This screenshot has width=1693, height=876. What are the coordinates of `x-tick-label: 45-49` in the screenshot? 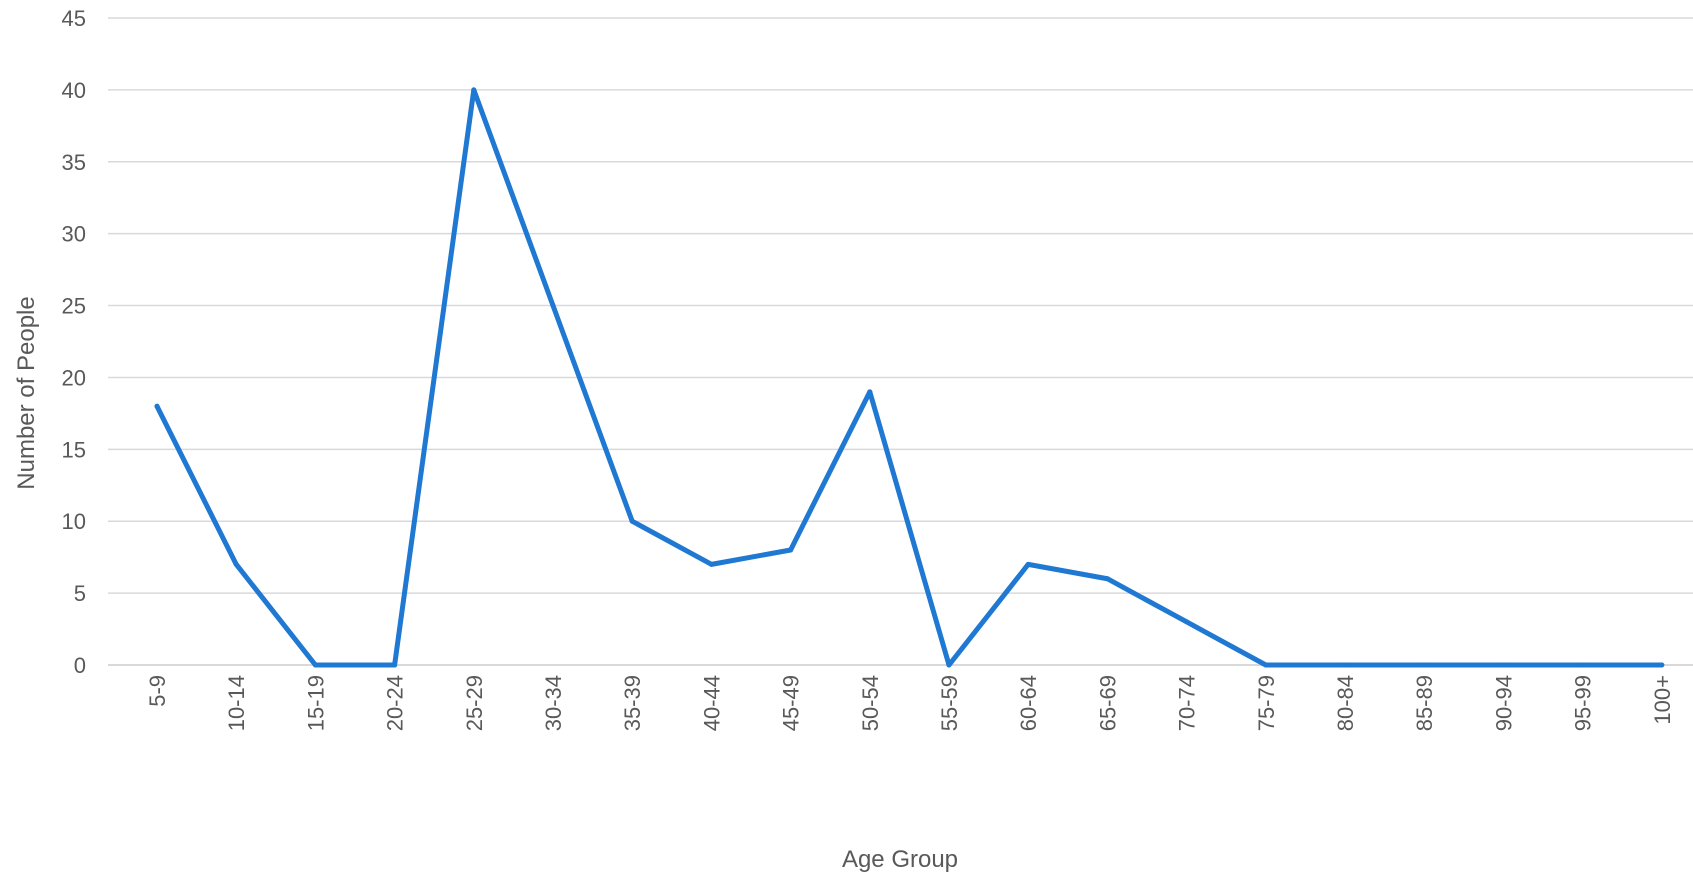 It's located at (791, 703).